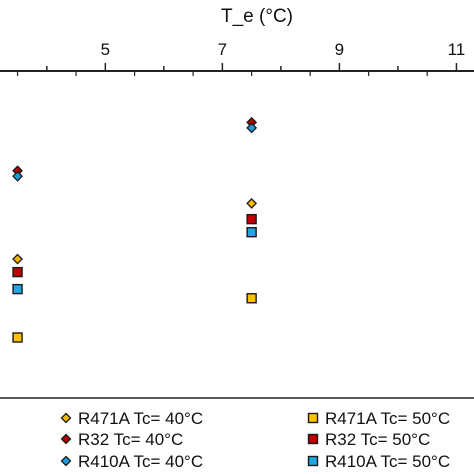 The height and width of the screenshot is (474, 474). I want to click on legend-label: R32 Tc= 50°C, so click(377, 439).